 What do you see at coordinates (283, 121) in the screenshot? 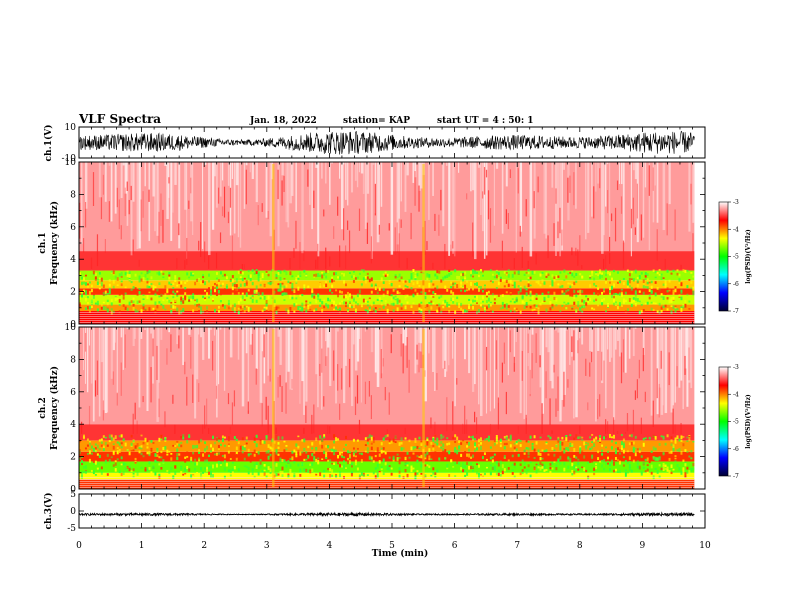
I see `date-label: Jan. 18, 2022` at bounding box center [283, 121].